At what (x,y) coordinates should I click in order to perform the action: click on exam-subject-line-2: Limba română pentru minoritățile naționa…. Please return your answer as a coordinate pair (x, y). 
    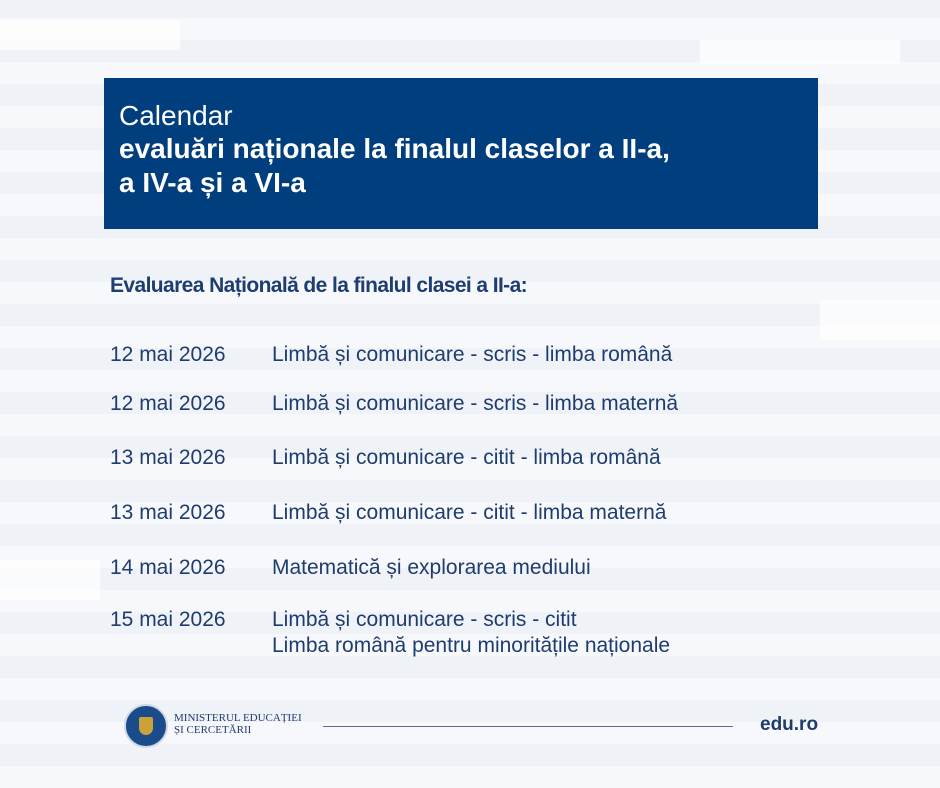
    Looking at the image, I should click on (471, 645).